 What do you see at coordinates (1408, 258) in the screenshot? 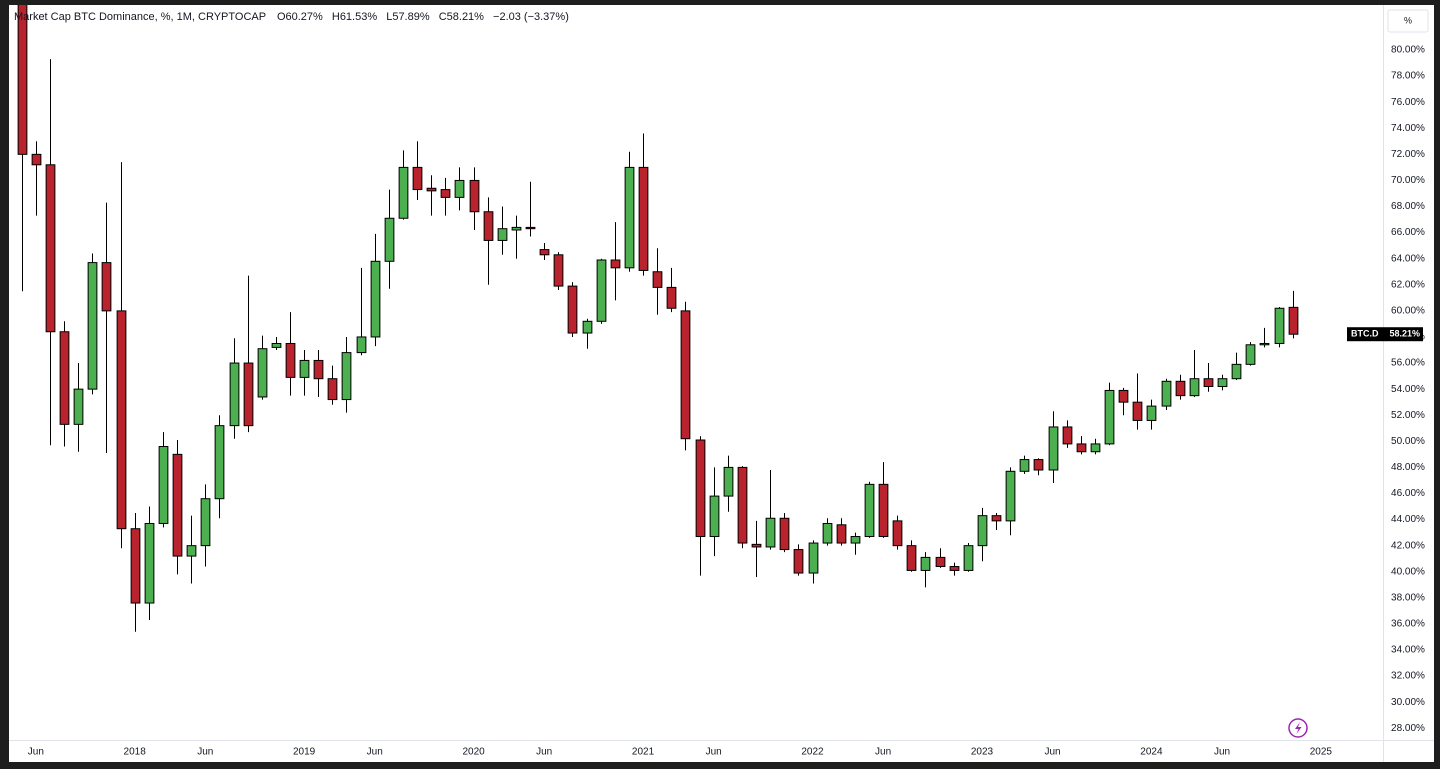
I see `y-tick-label: 64.00%` at bounding box center [1408, 258].